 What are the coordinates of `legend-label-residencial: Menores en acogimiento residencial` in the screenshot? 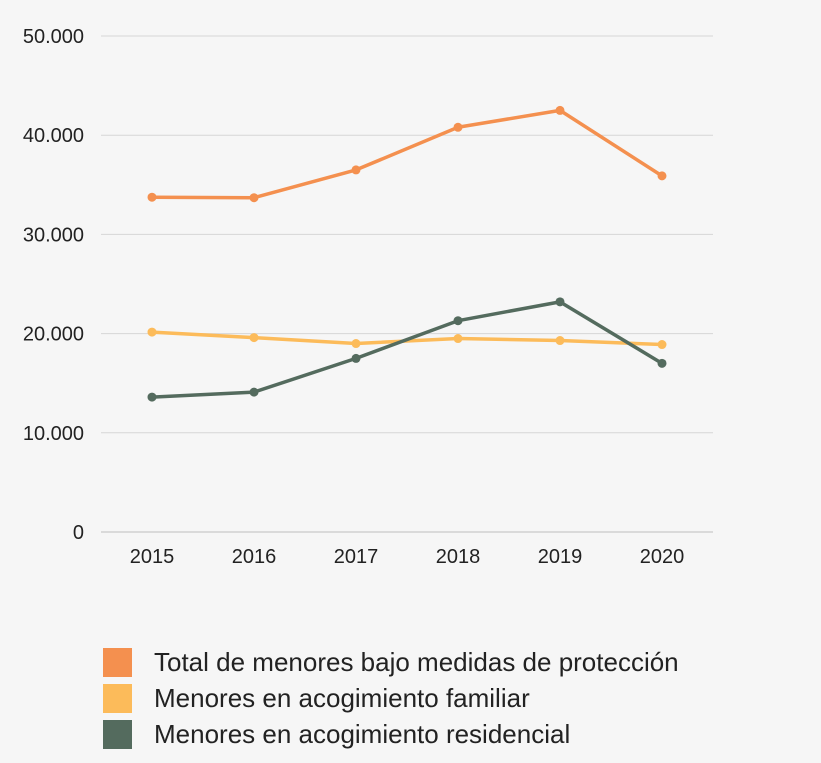 It's located at (362, 733).